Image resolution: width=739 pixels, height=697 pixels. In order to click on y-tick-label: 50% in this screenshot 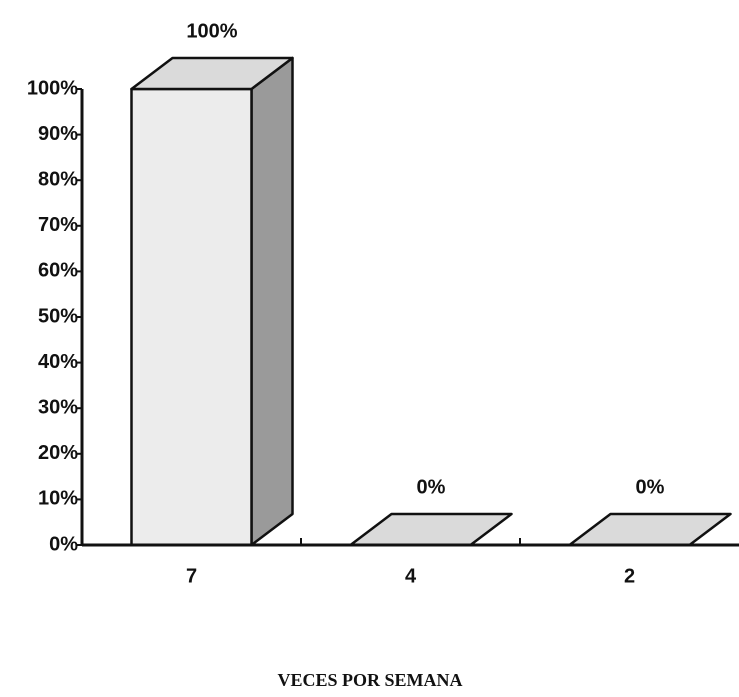, I will do `click(58, 316)`.